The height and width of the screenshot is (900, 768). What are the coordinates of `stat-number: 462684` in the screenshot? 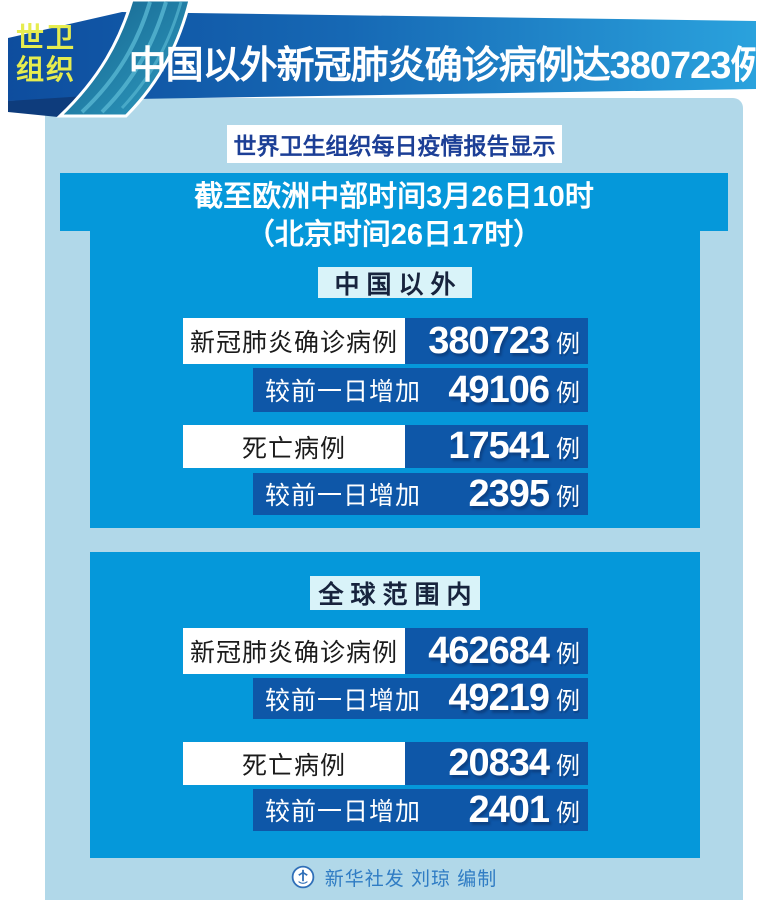 It's located at (489, 650).